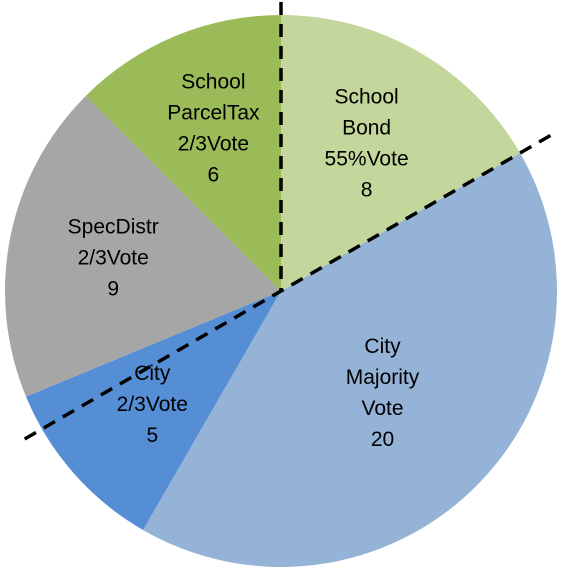  Describe the element at coordinates (383, 377) in the screenshot. I see `slice-label-line: Majority` at that location.